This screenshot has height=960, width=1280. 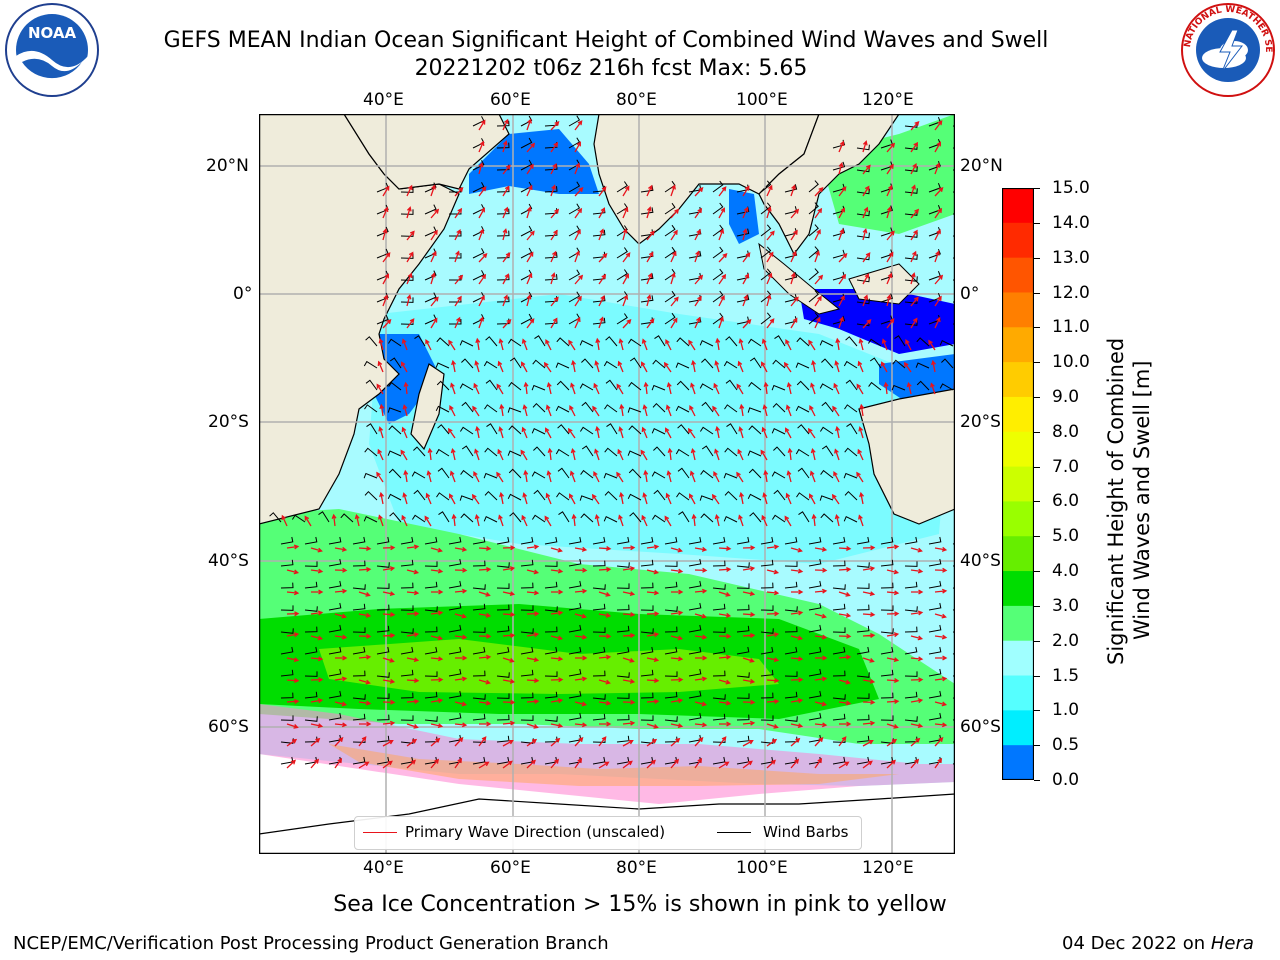 I want to click on arabian-sea-calm, so click(x=534, y=161).